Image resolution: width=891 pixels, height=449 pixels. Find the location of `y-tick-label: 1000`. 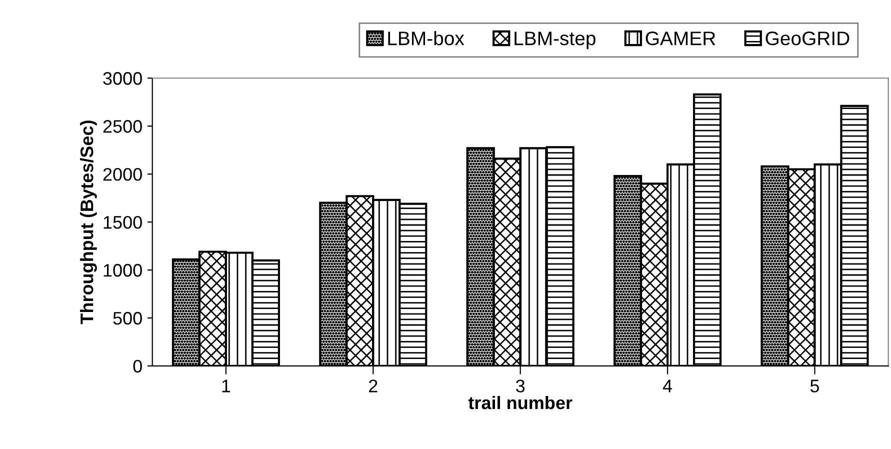

y-tick-label: 1000 is located at coordinates (123, 270).